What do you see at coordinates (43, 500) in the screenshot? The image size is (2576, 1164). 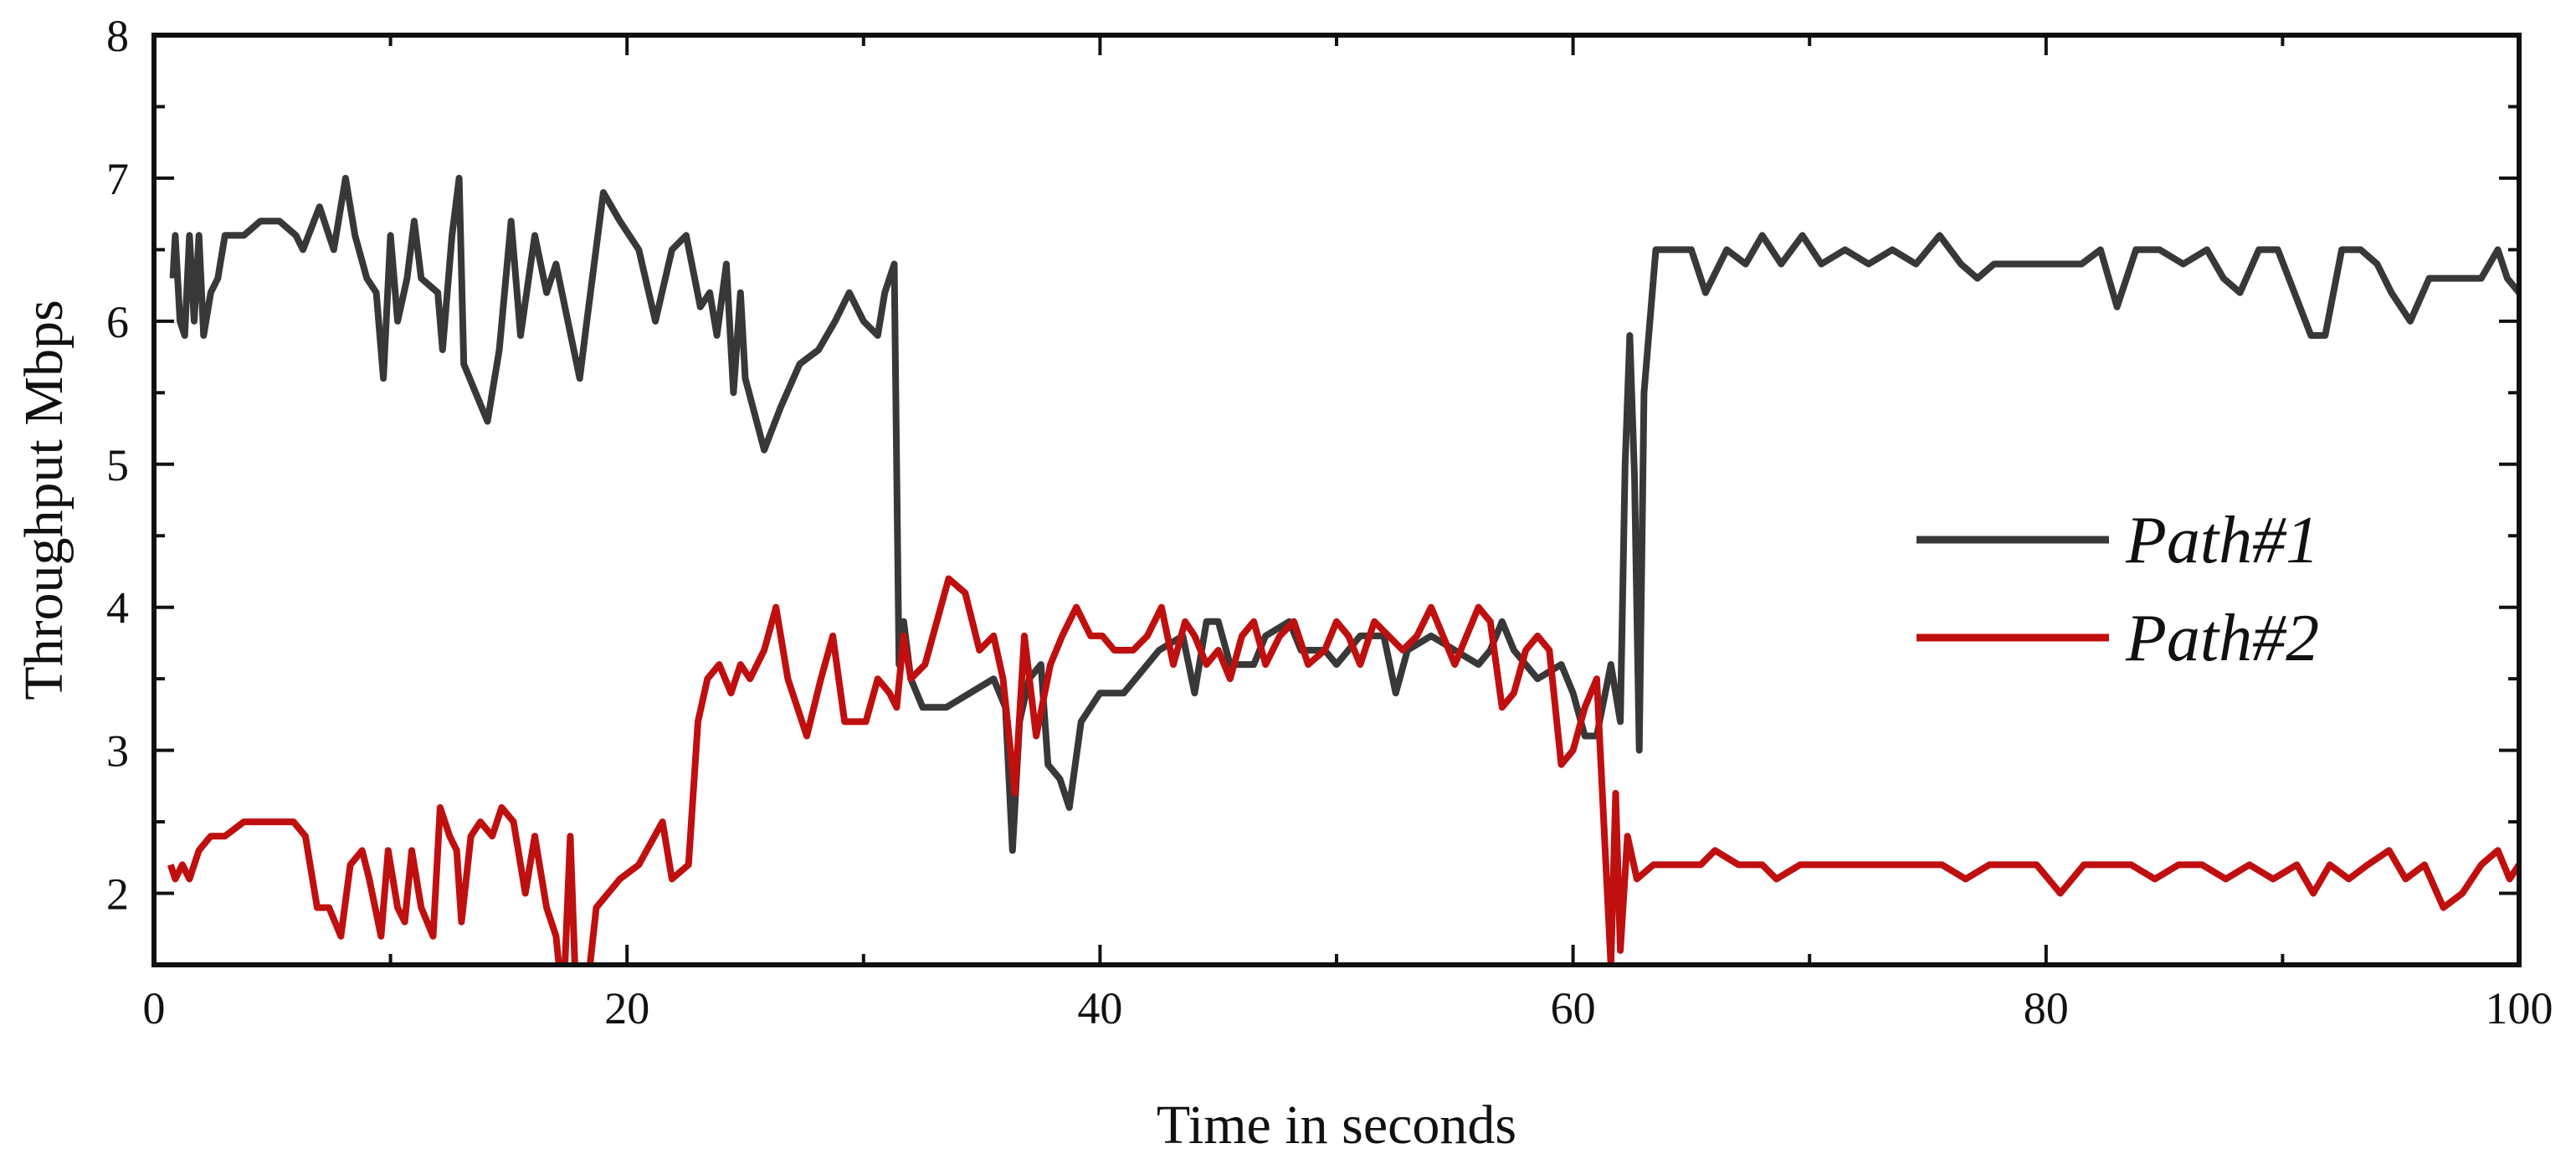 I see `y-axis-label: Throughput Mbps` at bounding box center [43, 500].